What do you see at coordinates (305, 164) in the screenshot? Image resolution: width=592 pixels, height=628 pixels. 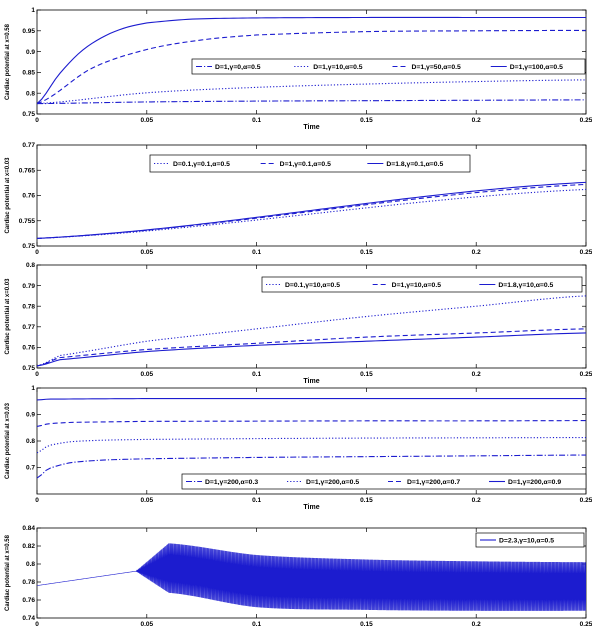 I see `legend-label: D=1,γ=0.1,α=0.5` at bounding box center [305, 164].